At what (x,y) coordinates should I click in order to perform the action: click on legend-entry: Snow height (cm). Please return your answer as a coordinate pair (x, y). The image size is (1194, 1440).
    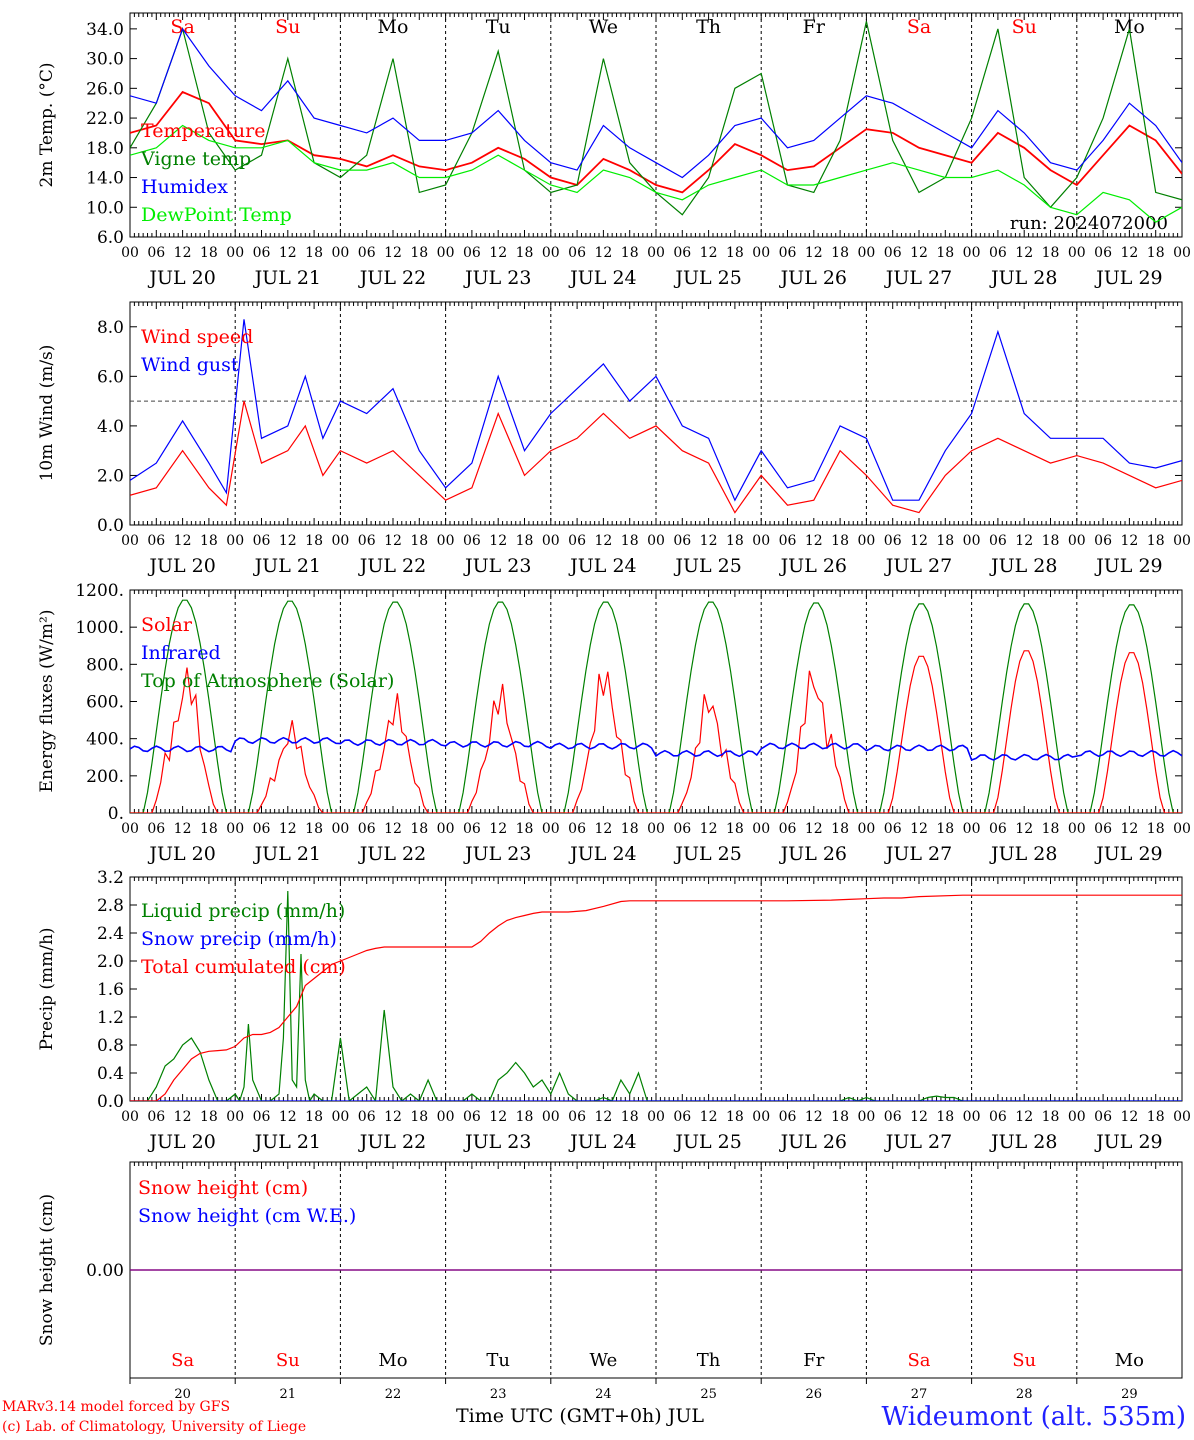
    Looking at the image, I should click on (223, 1188).